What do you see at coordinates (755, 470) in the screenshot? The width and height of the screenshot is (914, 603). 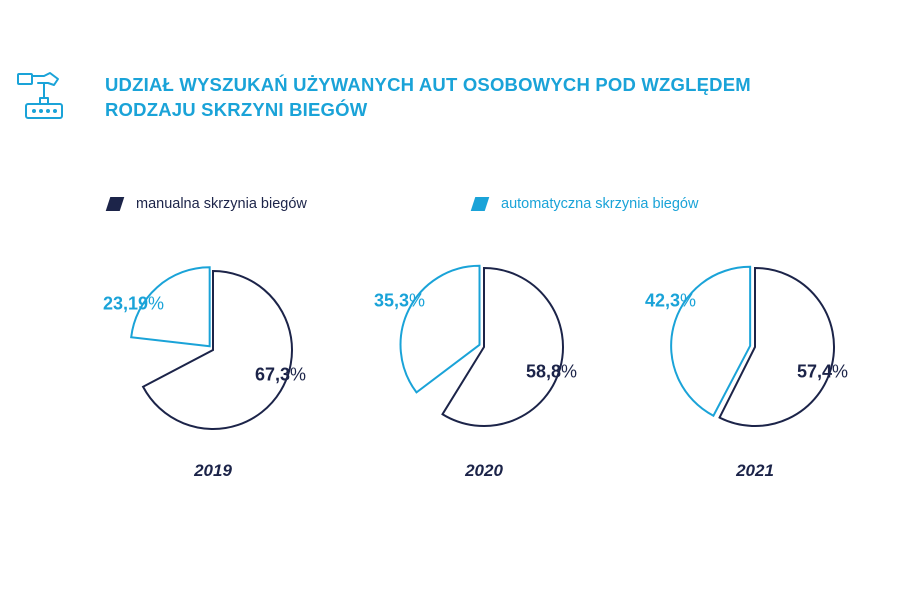 I see `year-label-2021: 2021` at bounding box center [755, 470].